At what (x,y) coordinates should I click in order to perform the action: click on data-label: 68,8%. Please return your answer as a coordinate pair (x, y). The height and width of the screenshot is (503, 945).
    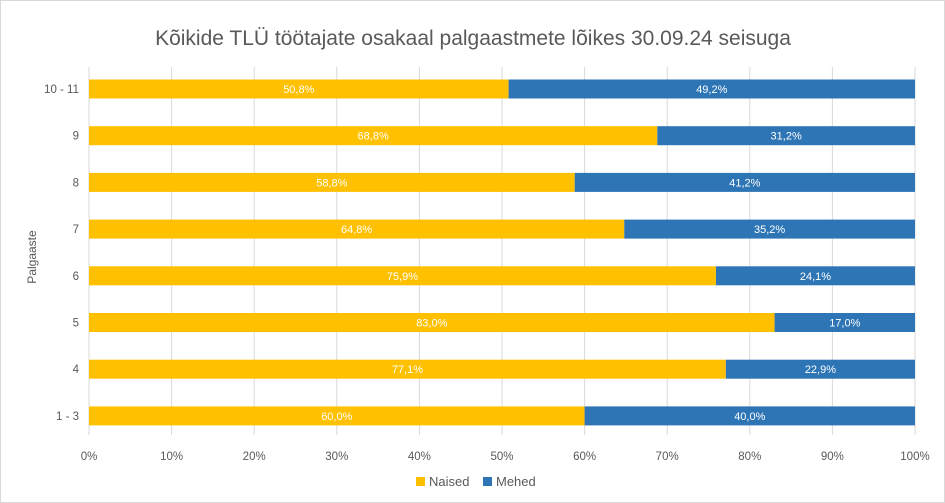
    Looking at the image, I should click on (373, 137).